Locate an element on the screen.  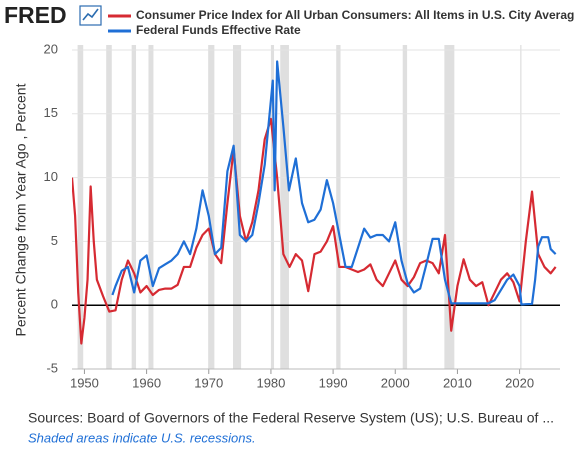
y-axis-label: Percent Change from Year Ago , Percent is located at coordinates (21, 209).